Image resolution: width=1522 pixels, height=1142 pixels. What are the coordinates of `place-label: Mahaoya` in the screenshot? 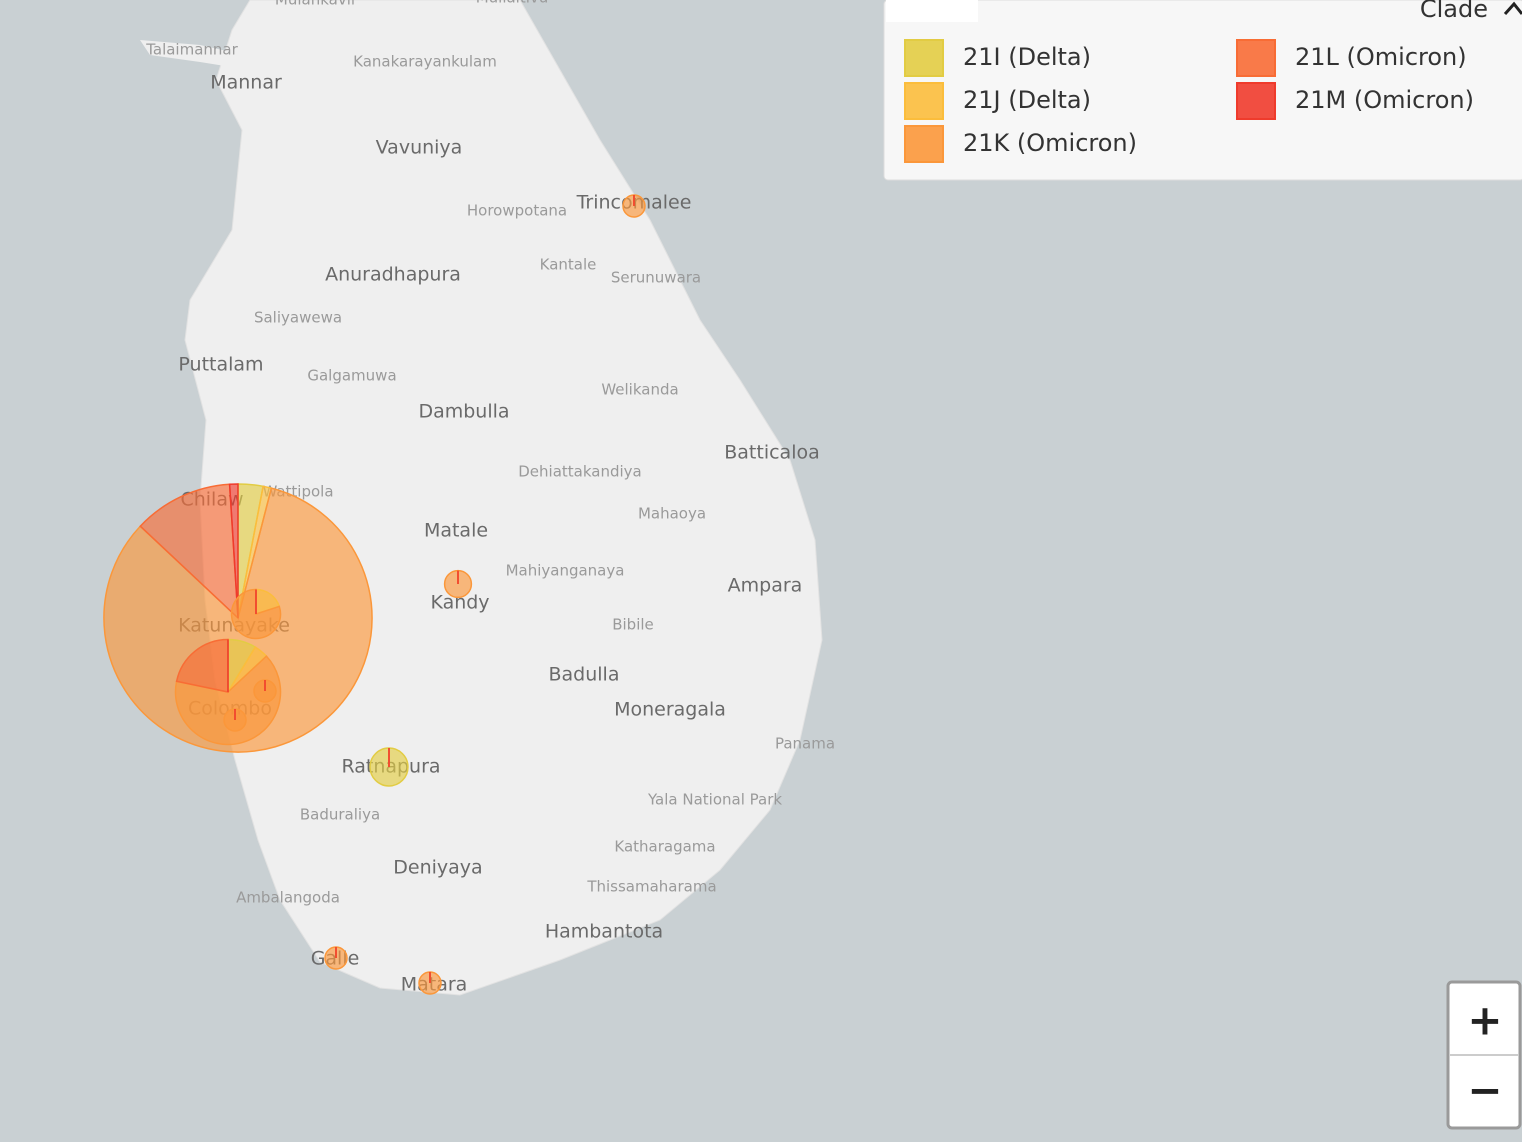 It's located at (672, 514).